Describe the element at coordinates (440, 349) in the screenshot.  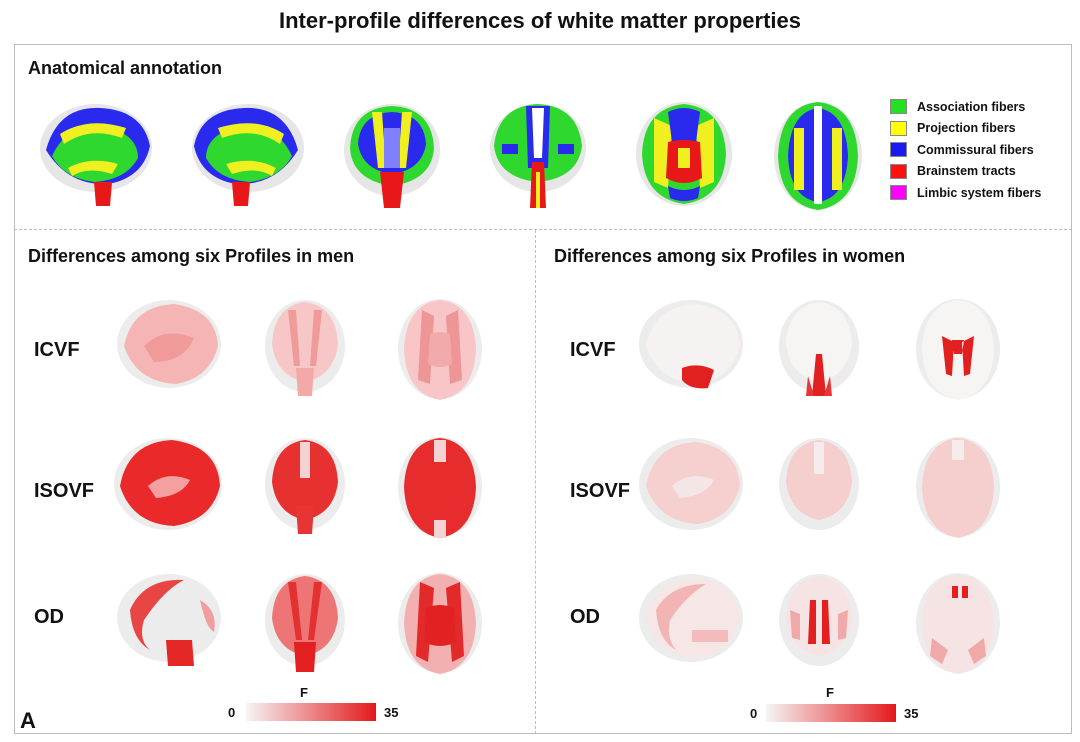
I see `men-icvf-axial` at that location.